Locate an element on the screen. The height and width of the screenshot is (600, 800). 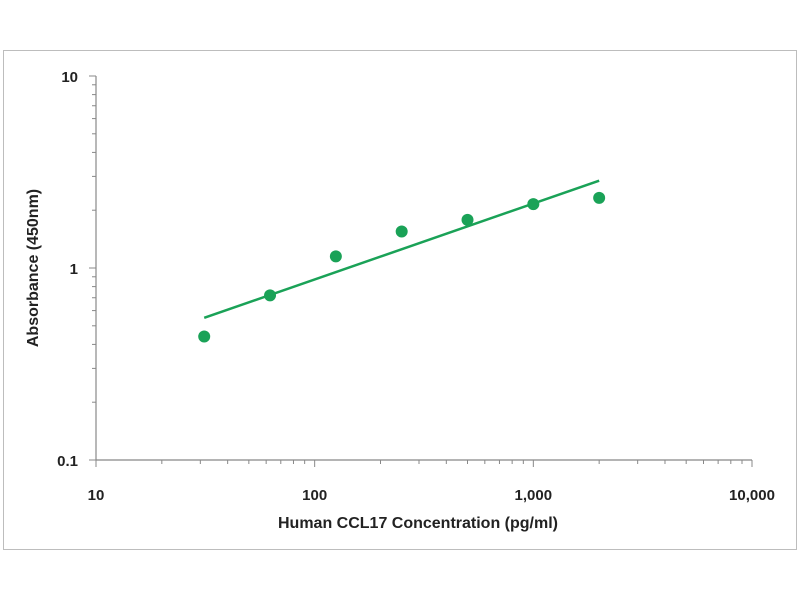
y-tick-label: 1 is located at coordinates (74, 269).